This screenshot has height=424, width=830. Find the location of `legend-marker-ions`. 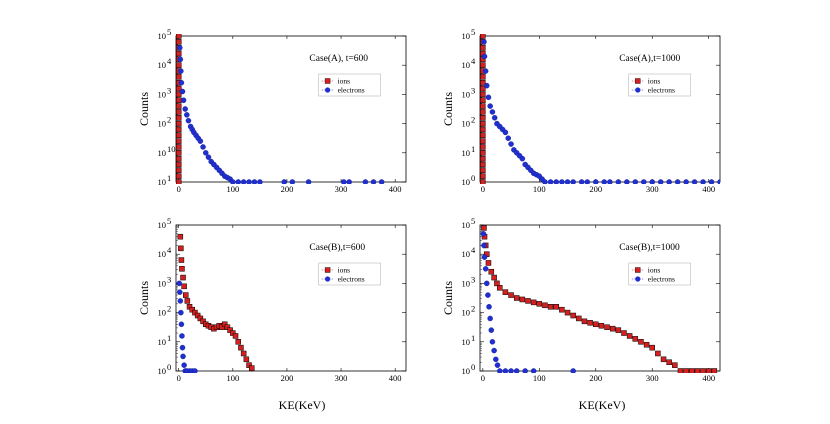

legend-marker-ions is located at coordinates (327, 81).